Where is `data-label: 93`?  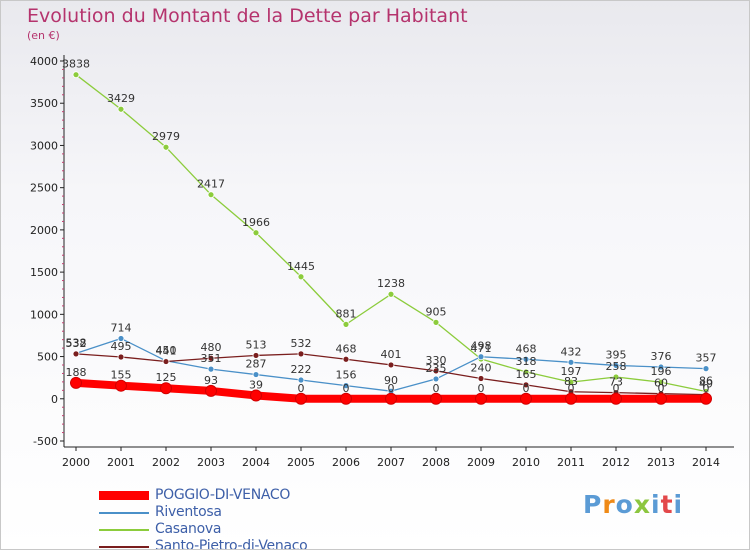
data-label: 93 is located at coordinates (211, 380).